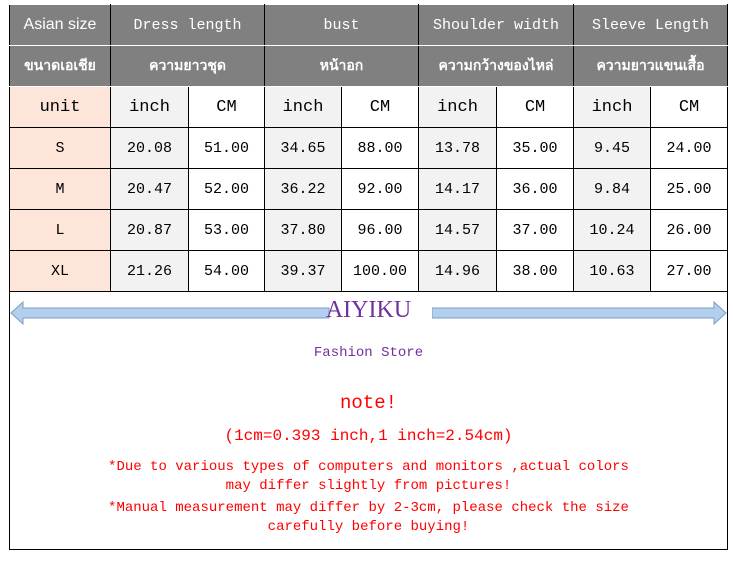 The width and height of the screenshot is (733, 563). What do you see at coordinates (187, 25) in the screenshot?
I see `col-header: Dress length` at bounding box center [187, 25].